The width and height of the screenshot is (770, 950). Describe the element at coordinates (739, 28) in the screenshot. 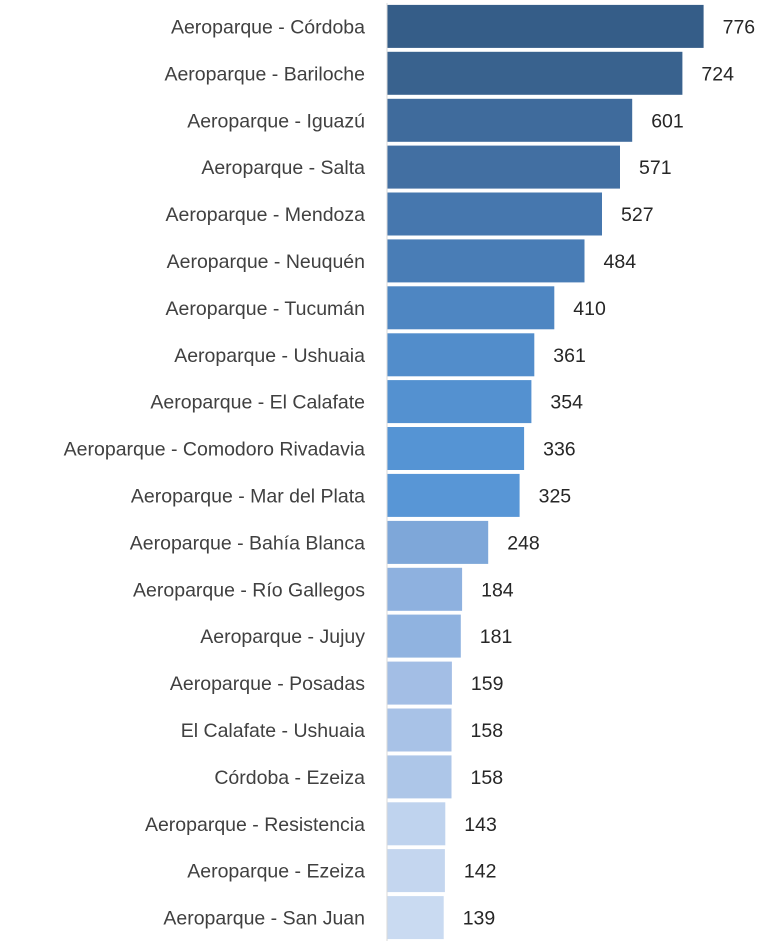

I see `data-label: 776` at that location.